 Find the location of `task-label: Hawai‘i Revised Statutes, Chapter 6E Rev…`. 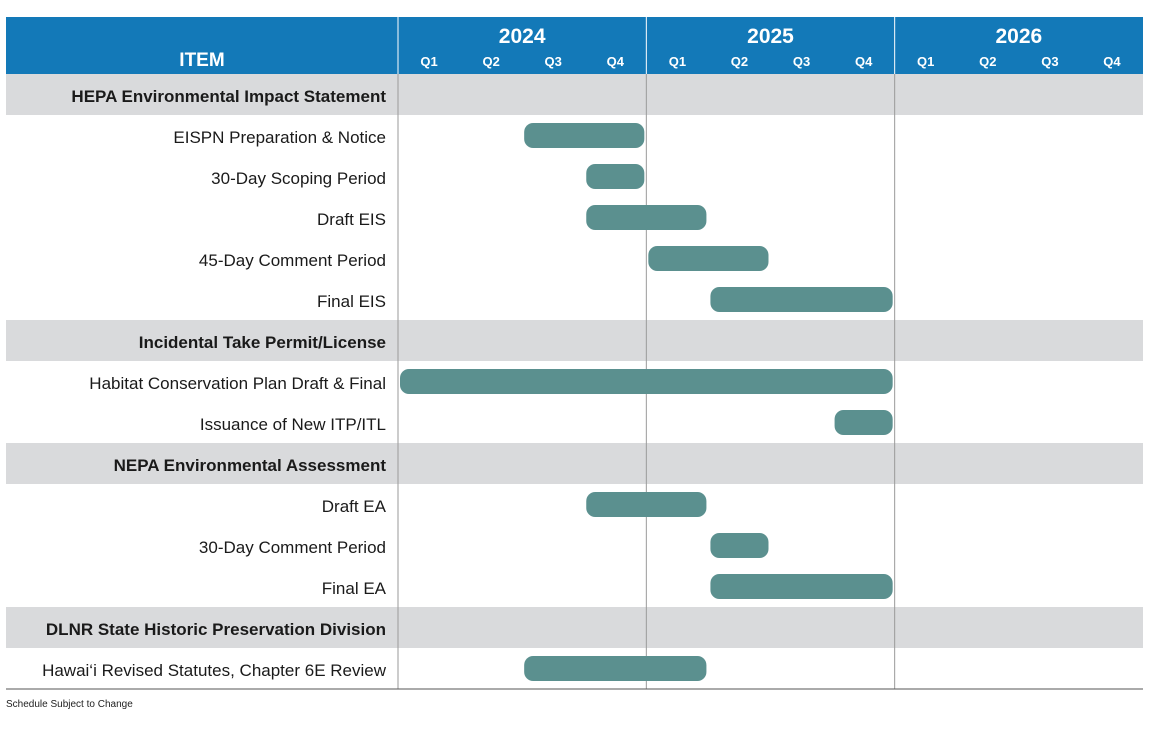

task-label: Hawai‘i Revised Statutes, Chapter 6E Rev… is located at coordinates (214, 670).